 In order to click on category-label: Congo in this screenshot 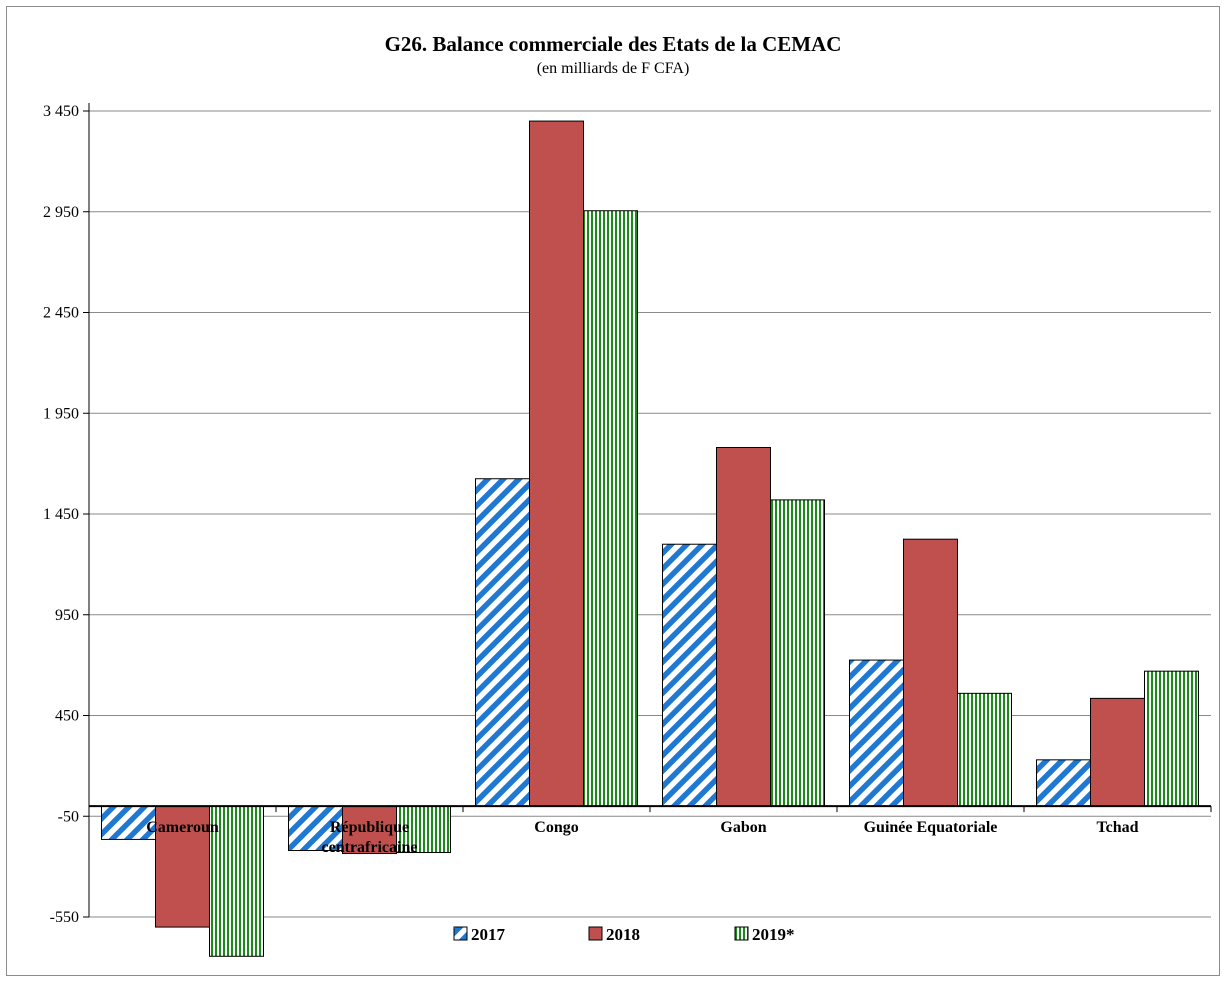, I will do `click(556, 827)`.